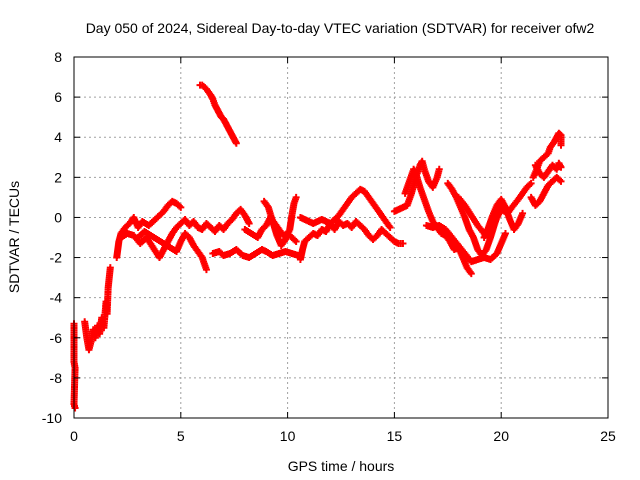 This screenshot has width=640, height=480. Describe the element at coordinates (58, 97) in the screenshot. I see `y-tick-label: 6` at that location.